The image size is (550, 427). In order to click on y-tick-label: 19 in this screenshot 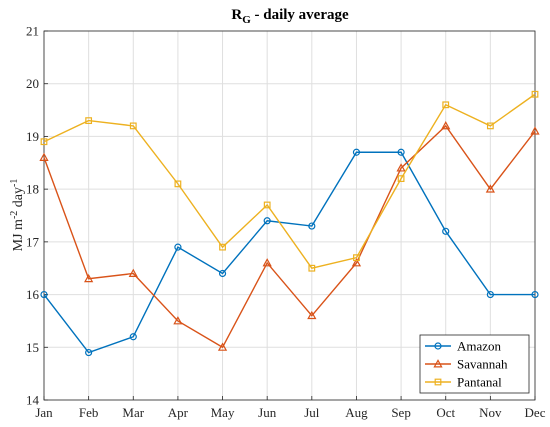, I will do `click(32, 136)`.